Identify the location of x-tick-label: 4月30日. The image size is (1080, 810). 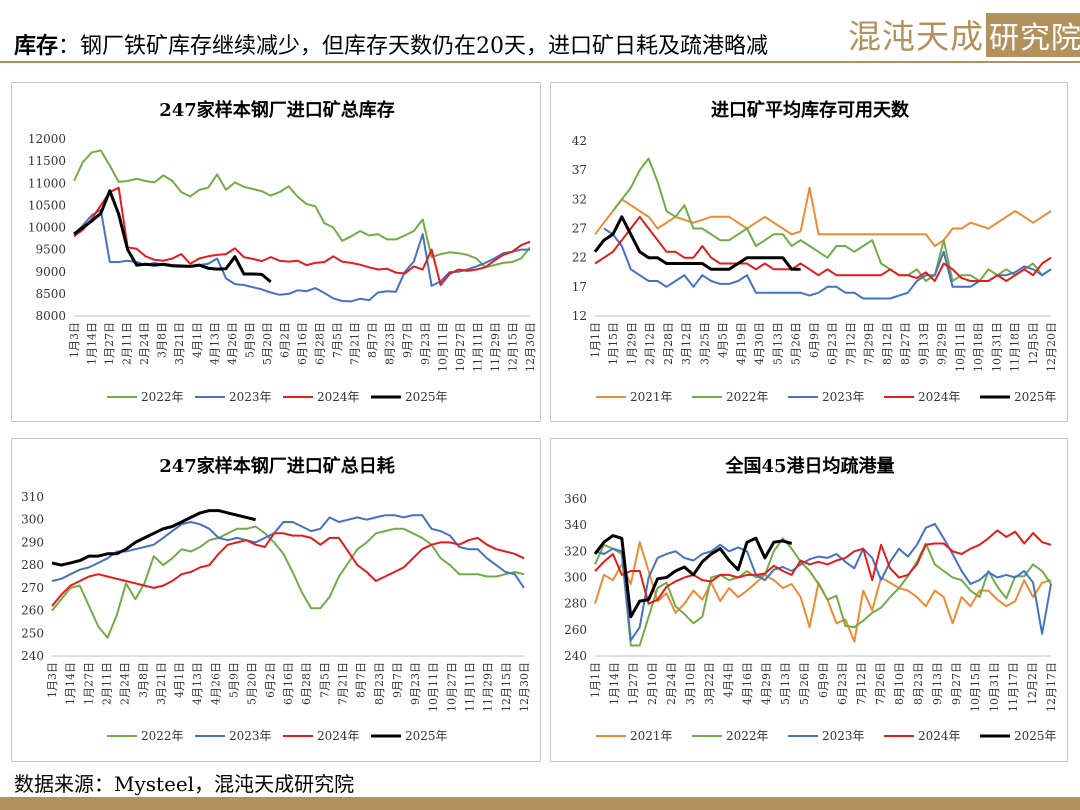
(759, 343).